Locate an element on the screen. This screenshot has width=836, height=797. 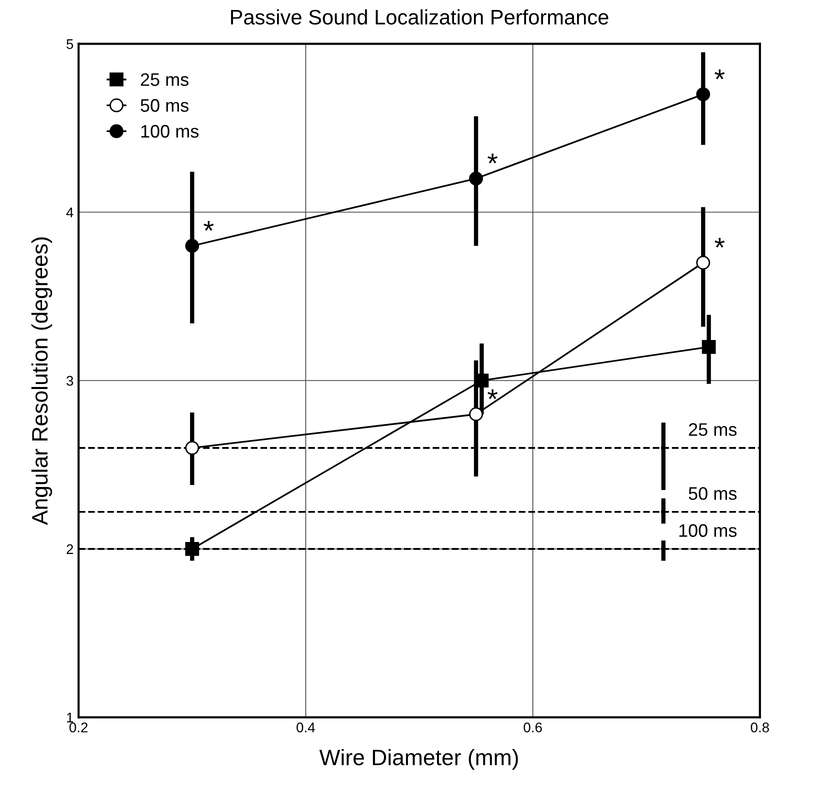
legend-label: 100 ms is located at coordinates (170, 131).